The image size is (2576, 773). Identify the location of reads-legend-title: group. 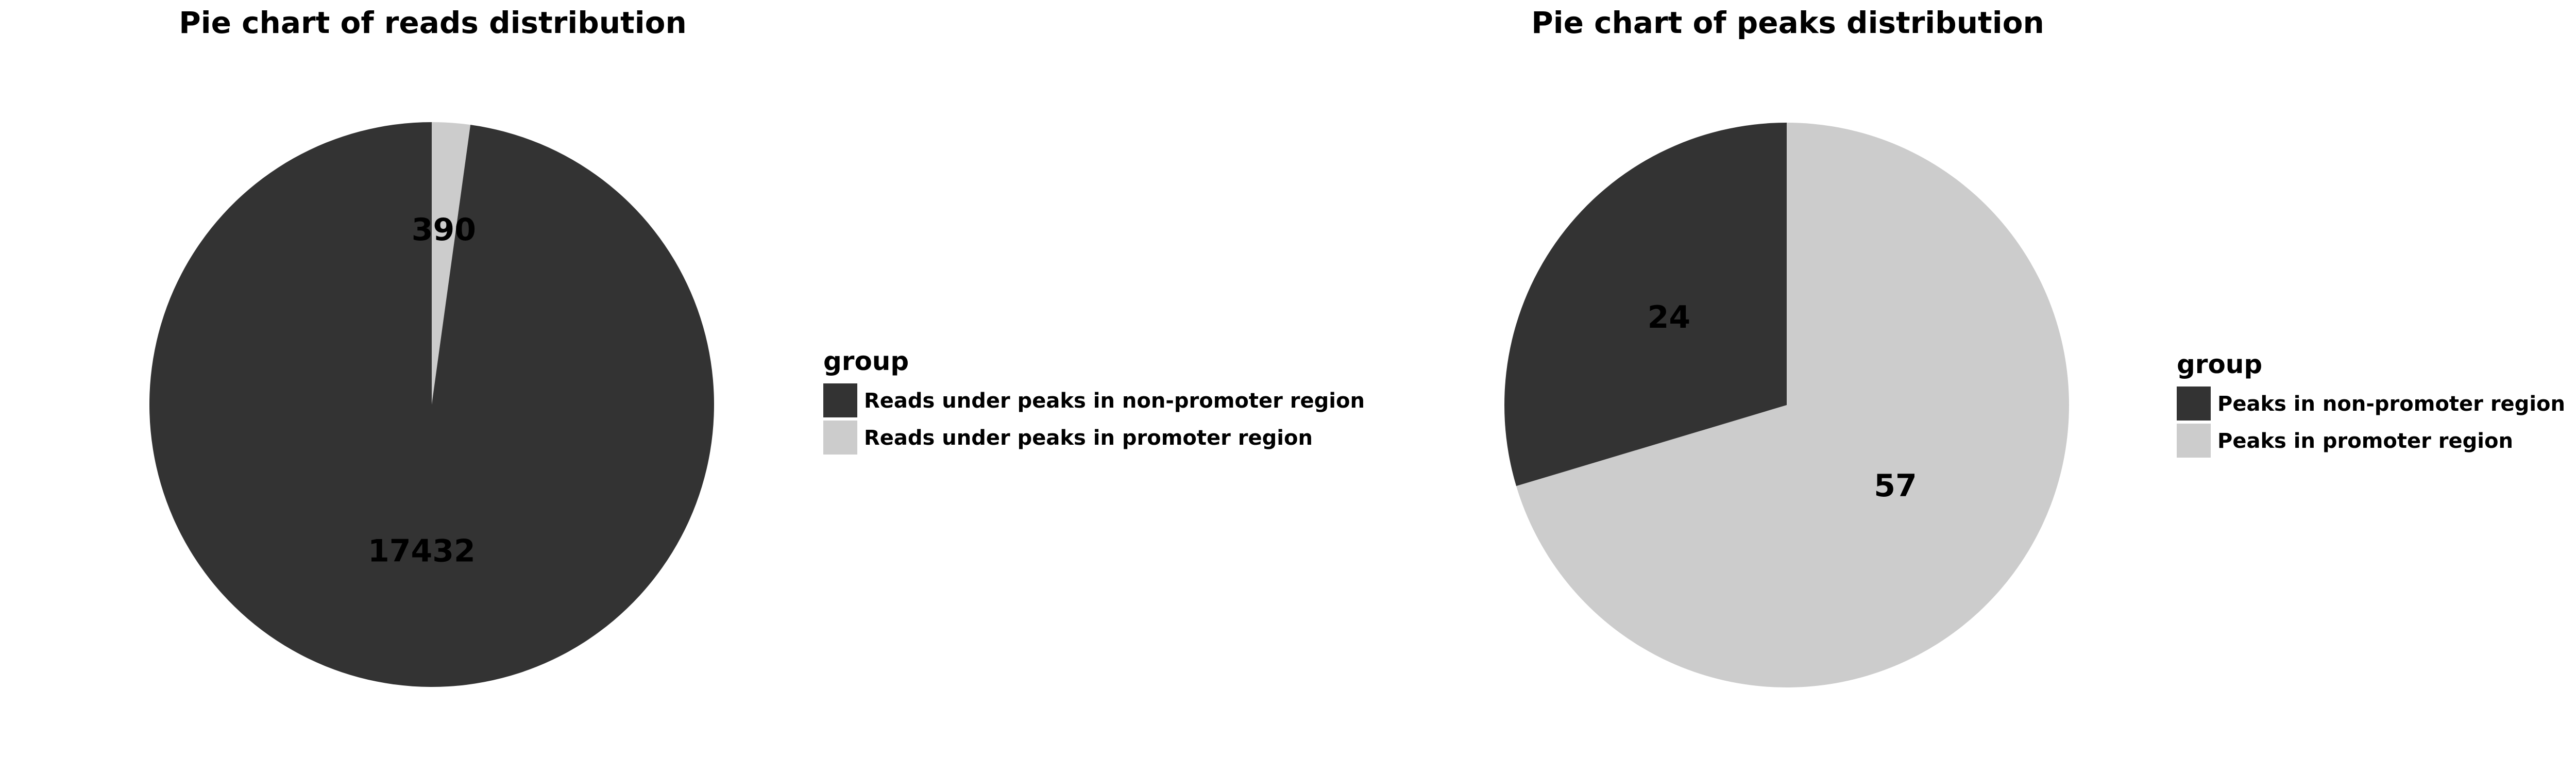
(866, 361).